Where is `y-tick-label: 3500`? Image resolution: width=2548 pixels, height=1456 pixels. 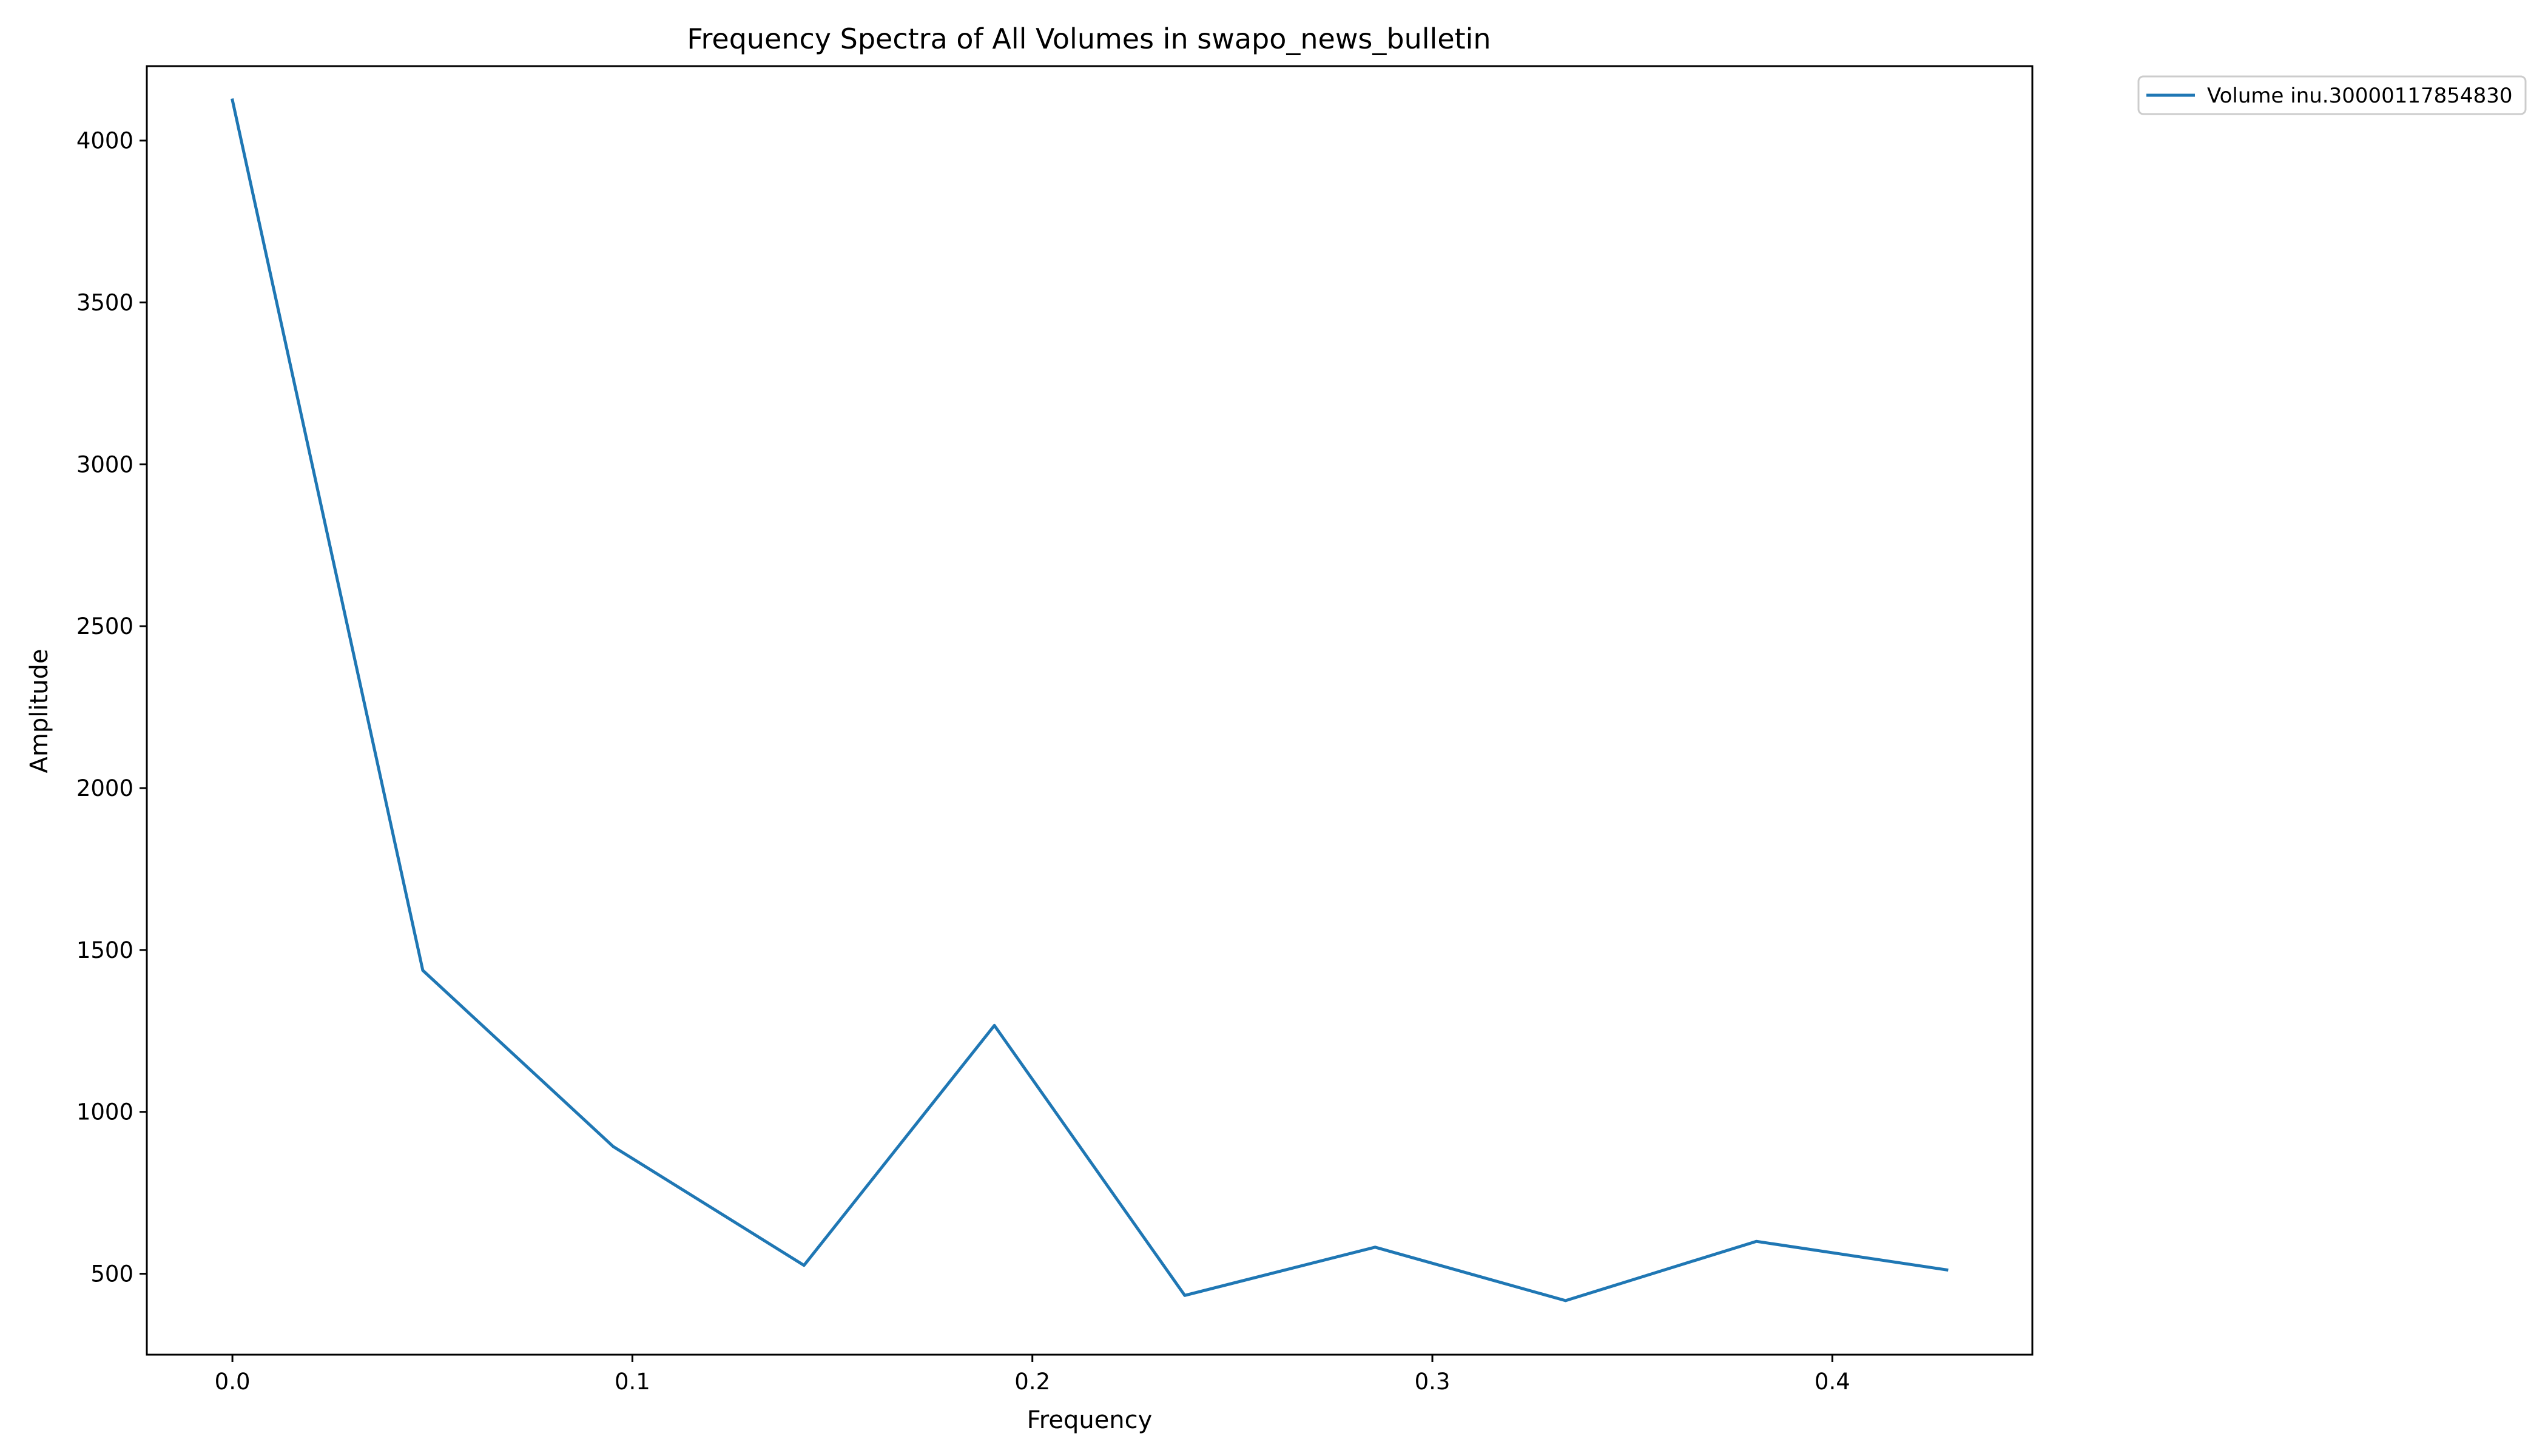 y-tick-label: 3500 is located at coordinates (104, 303).